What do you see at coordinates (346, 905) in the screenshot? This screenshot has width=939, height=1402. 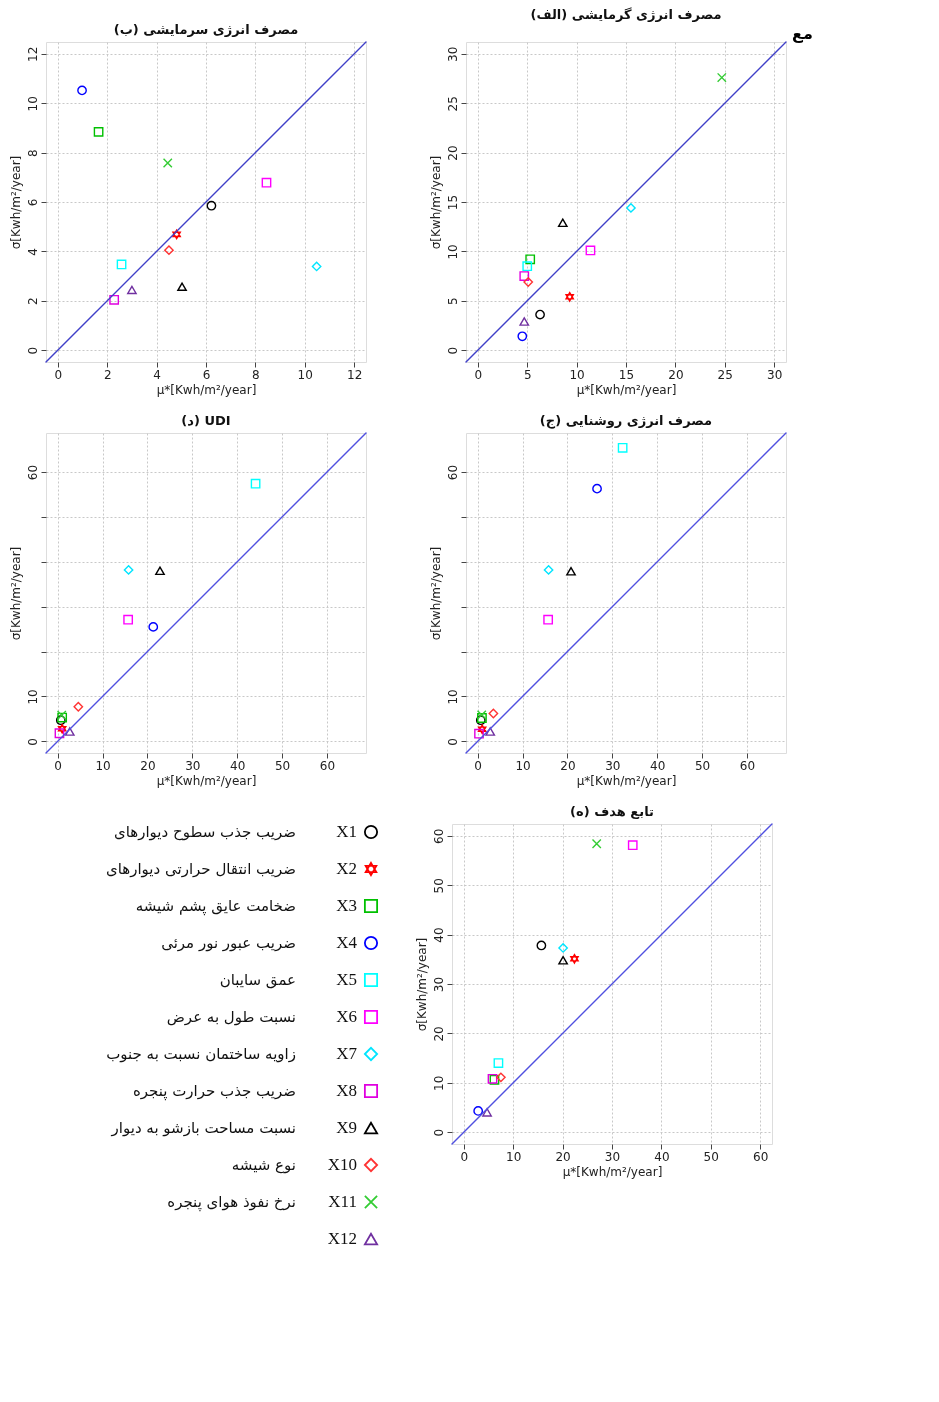 I see `legend-label: X3` at bounding box center [346, 905].